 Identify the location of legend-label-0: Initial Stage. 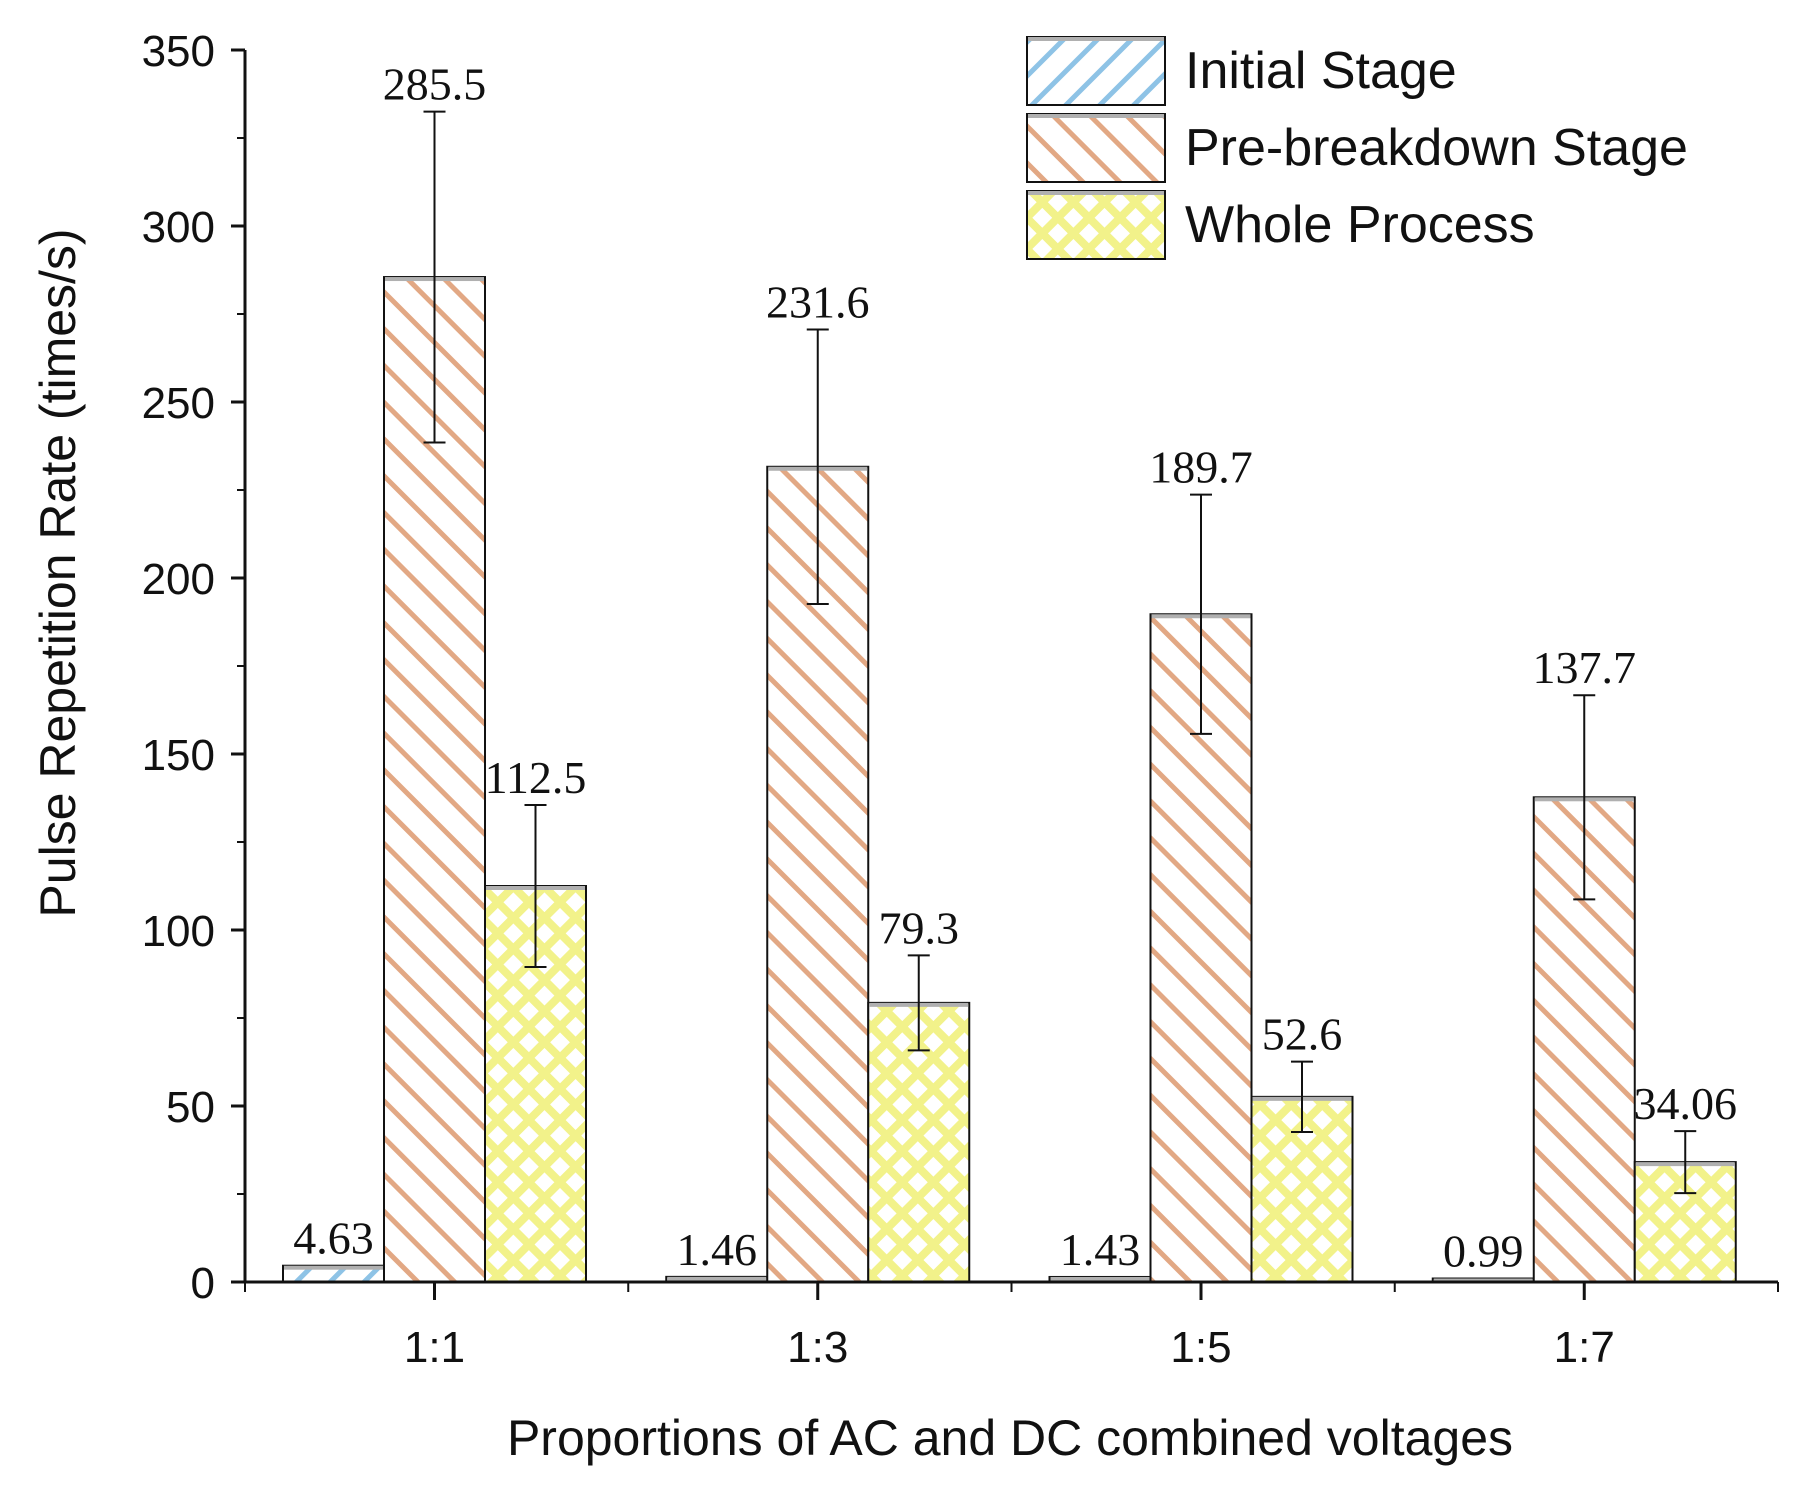
(1321, 71).